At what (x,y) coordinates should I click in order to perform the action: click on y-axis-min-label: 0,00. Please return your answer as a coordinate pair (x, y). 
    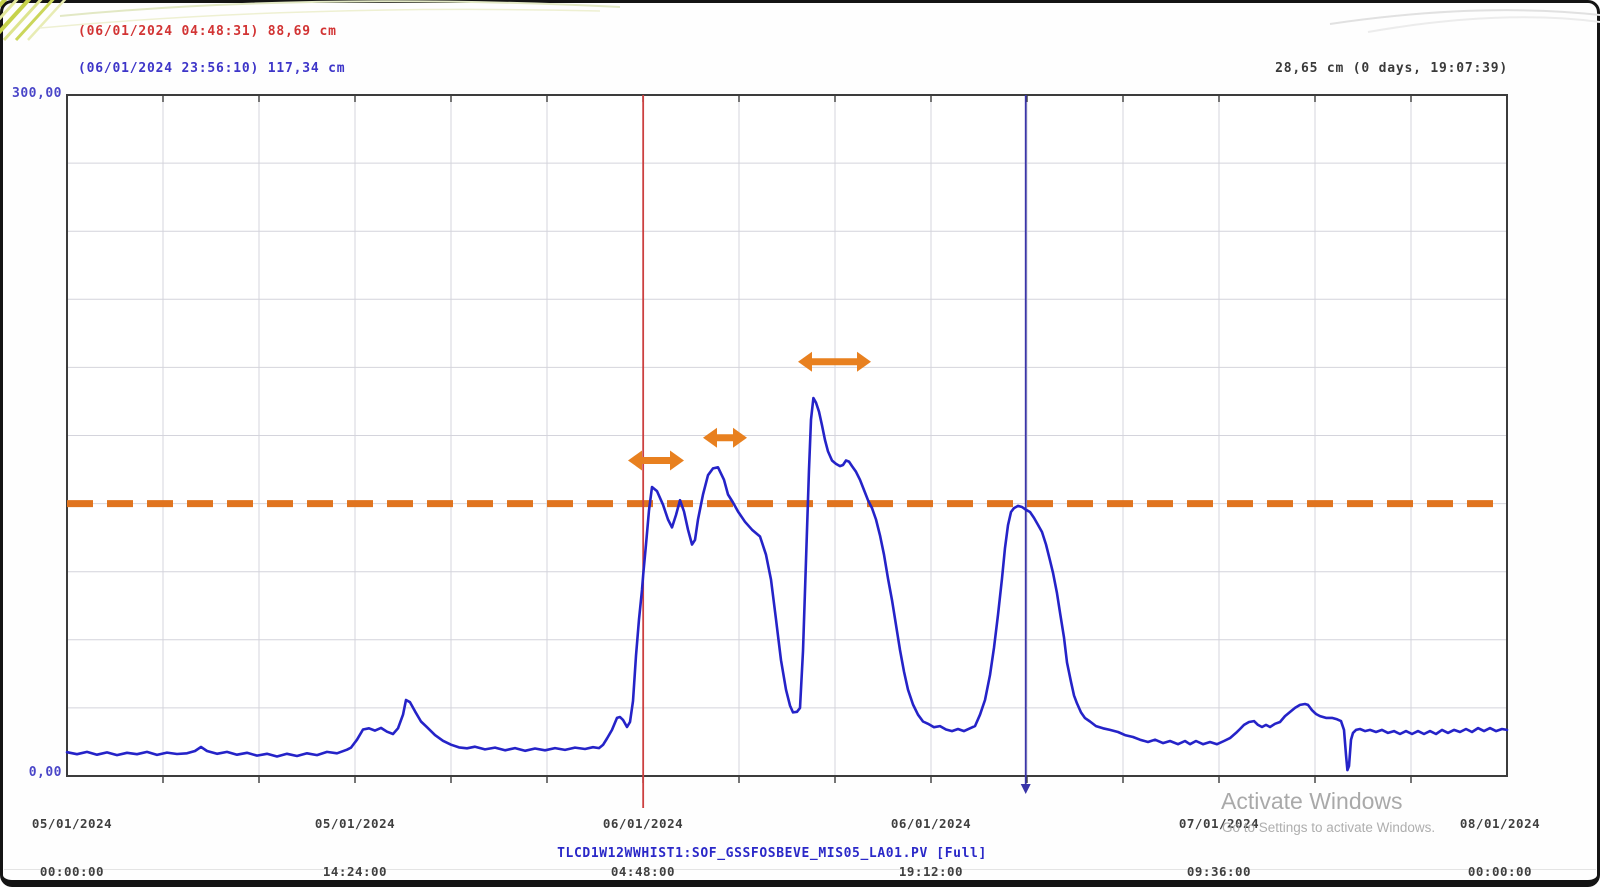
    Looking at the image, I should click on (45, 772).